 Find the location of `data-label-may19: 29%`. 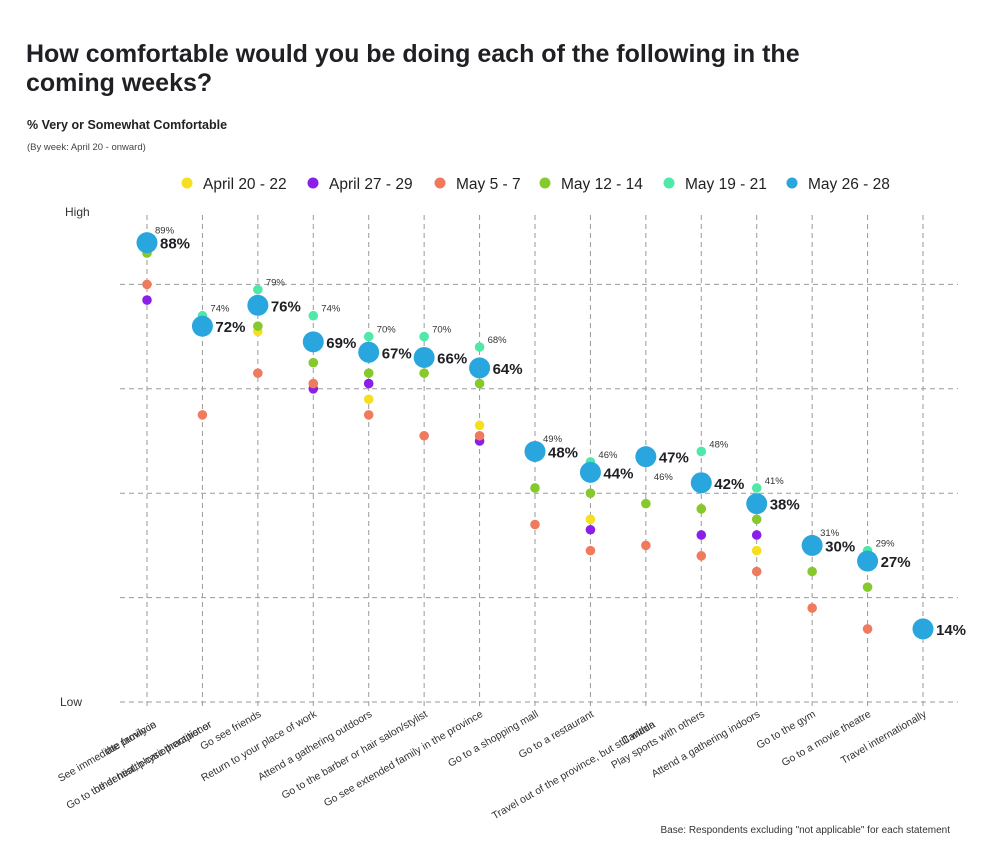

data-label-may19: 29% is located at coordinates (886, 544).